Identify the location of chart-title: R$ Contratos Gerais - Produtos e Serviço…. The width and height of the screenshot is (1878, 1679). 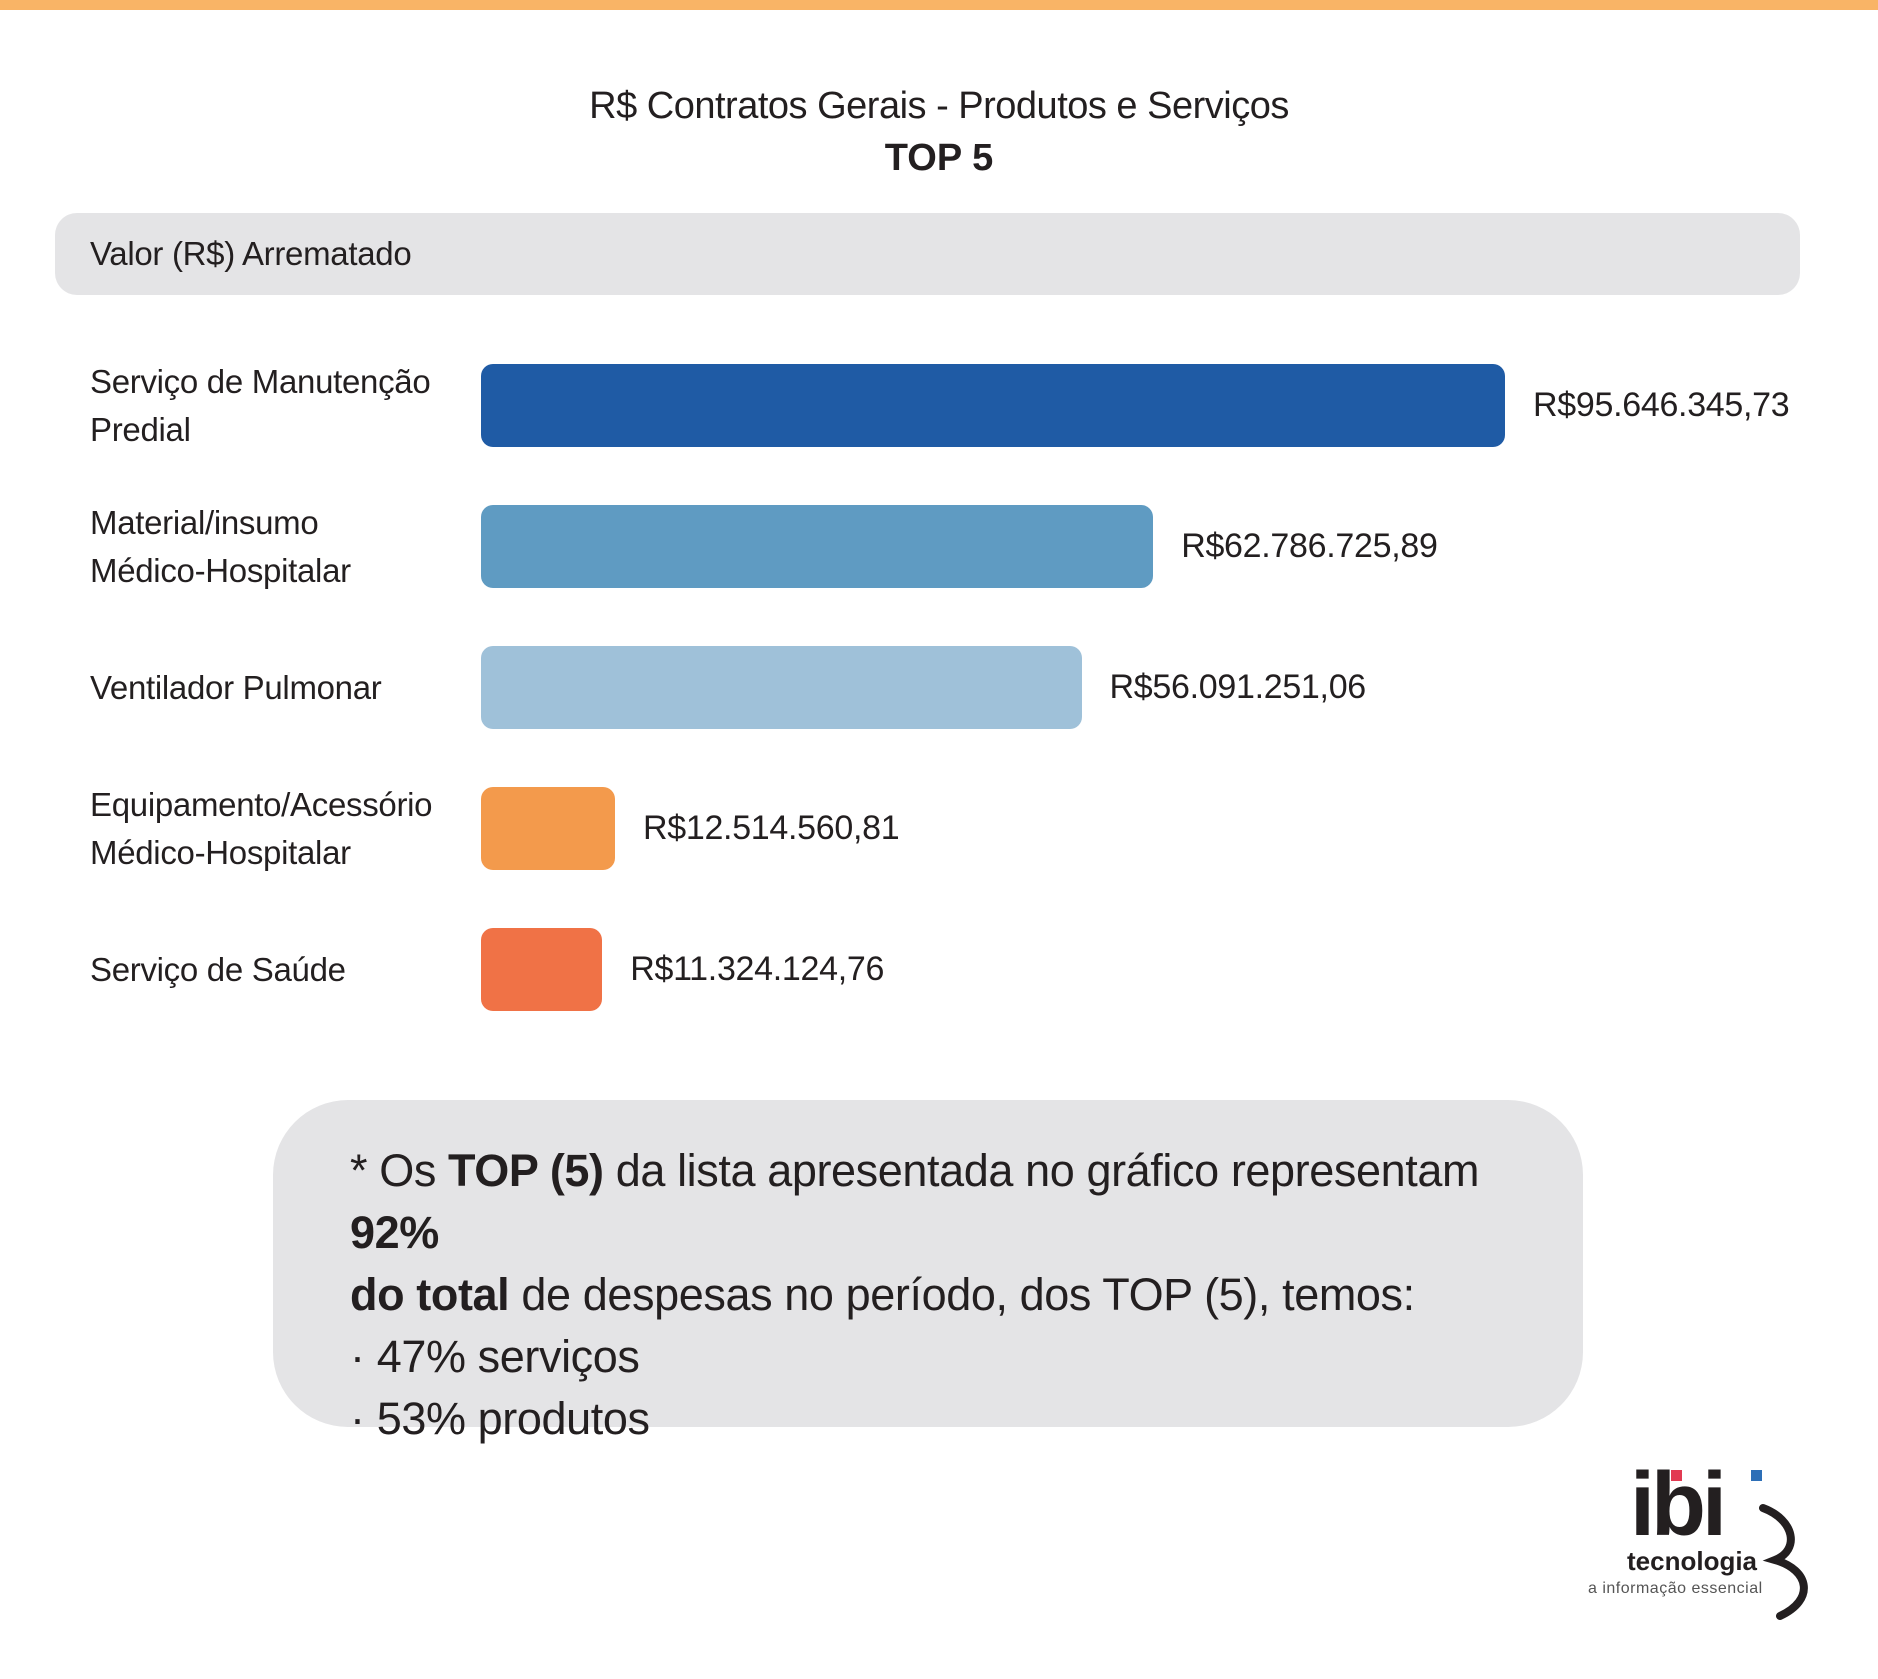
(939, 106).